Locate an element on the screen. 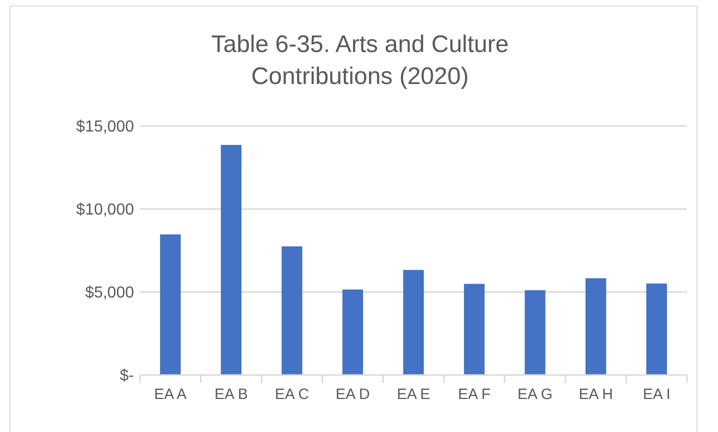 Image resolution: width=718 pixels, height=432 pixels. x-tick-label: EA A is located at coordinates (170, 394).